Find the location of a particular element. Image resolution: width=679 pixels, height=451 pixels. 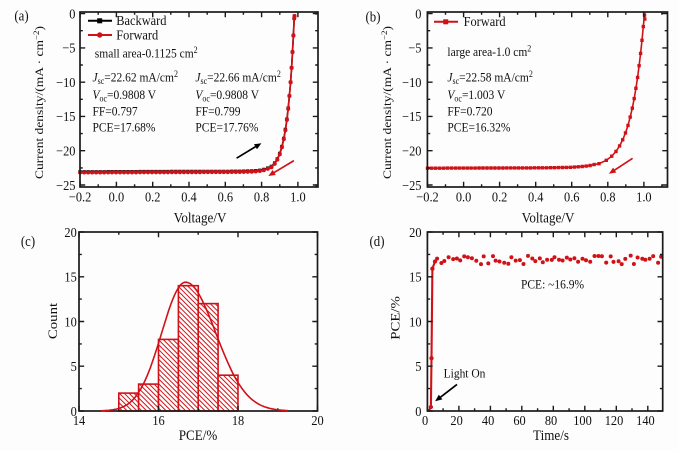

svg-text: FF=0.797 is located at coordinates (115, 111).